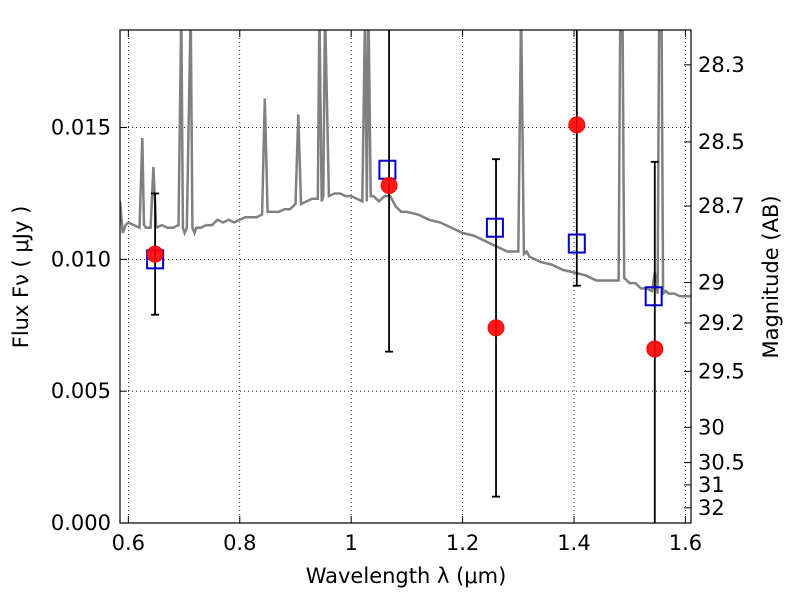  Describe the element at coordinates (239, 543) in the screenshot. I see `x-tick-label: 0.8` at that location.